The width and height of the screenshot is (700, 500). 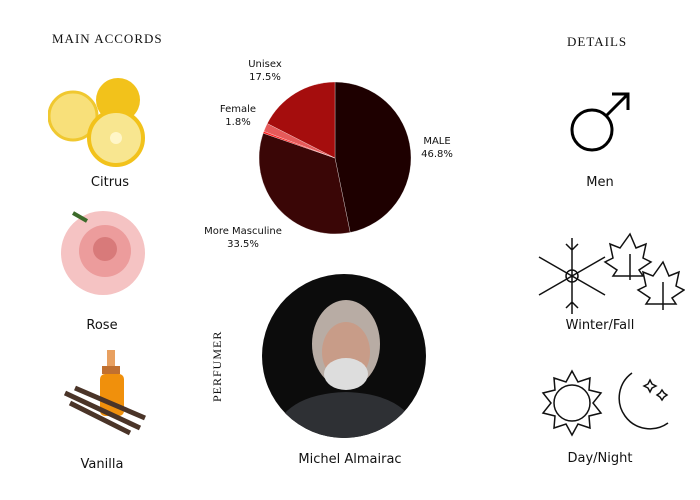 What do you see at coordinates (265, 71) in the screenshot?
I see `label-unisex: Unisex 17.5%` at bounding box center [265, 71].